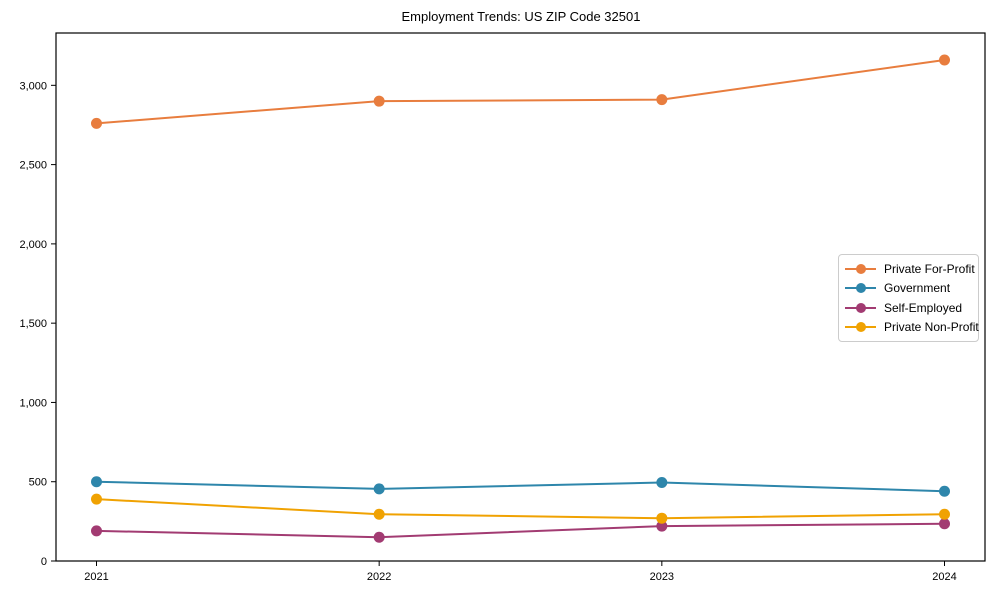 The width and height of the screenshot is (1000, 600). Describe the element at coordinates (33, 86) in the screenshot. I see `y-tick-label: 3,000` at that location.